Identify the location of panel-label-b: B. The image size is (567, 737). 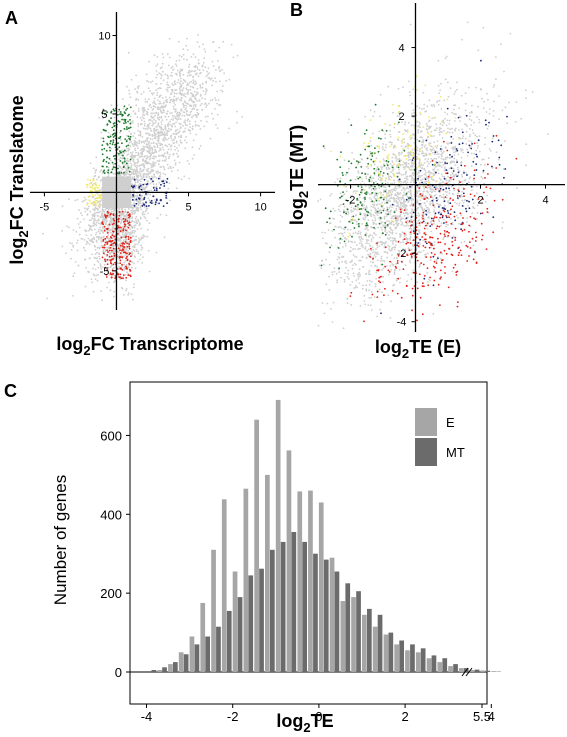
(296, 10).